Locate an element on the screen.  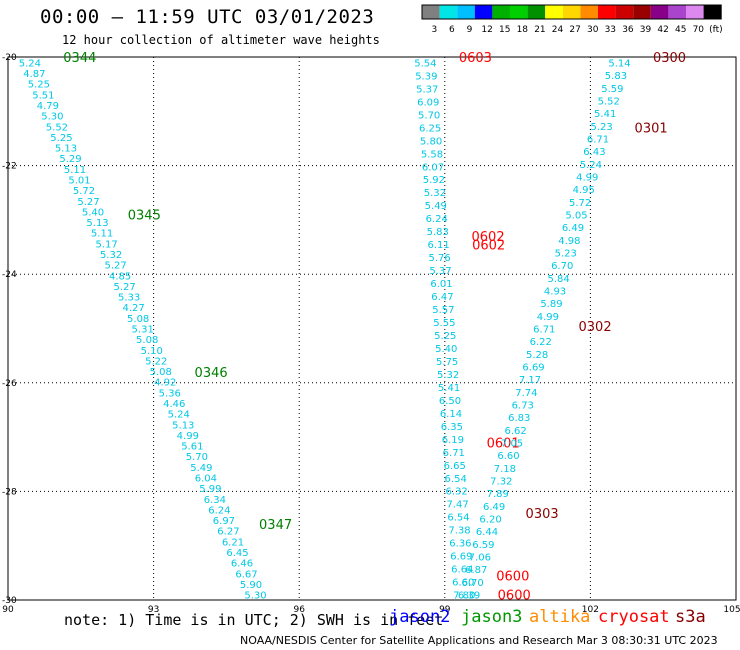
wave-height-value: 7.17 is located at coordinates (530, 380).